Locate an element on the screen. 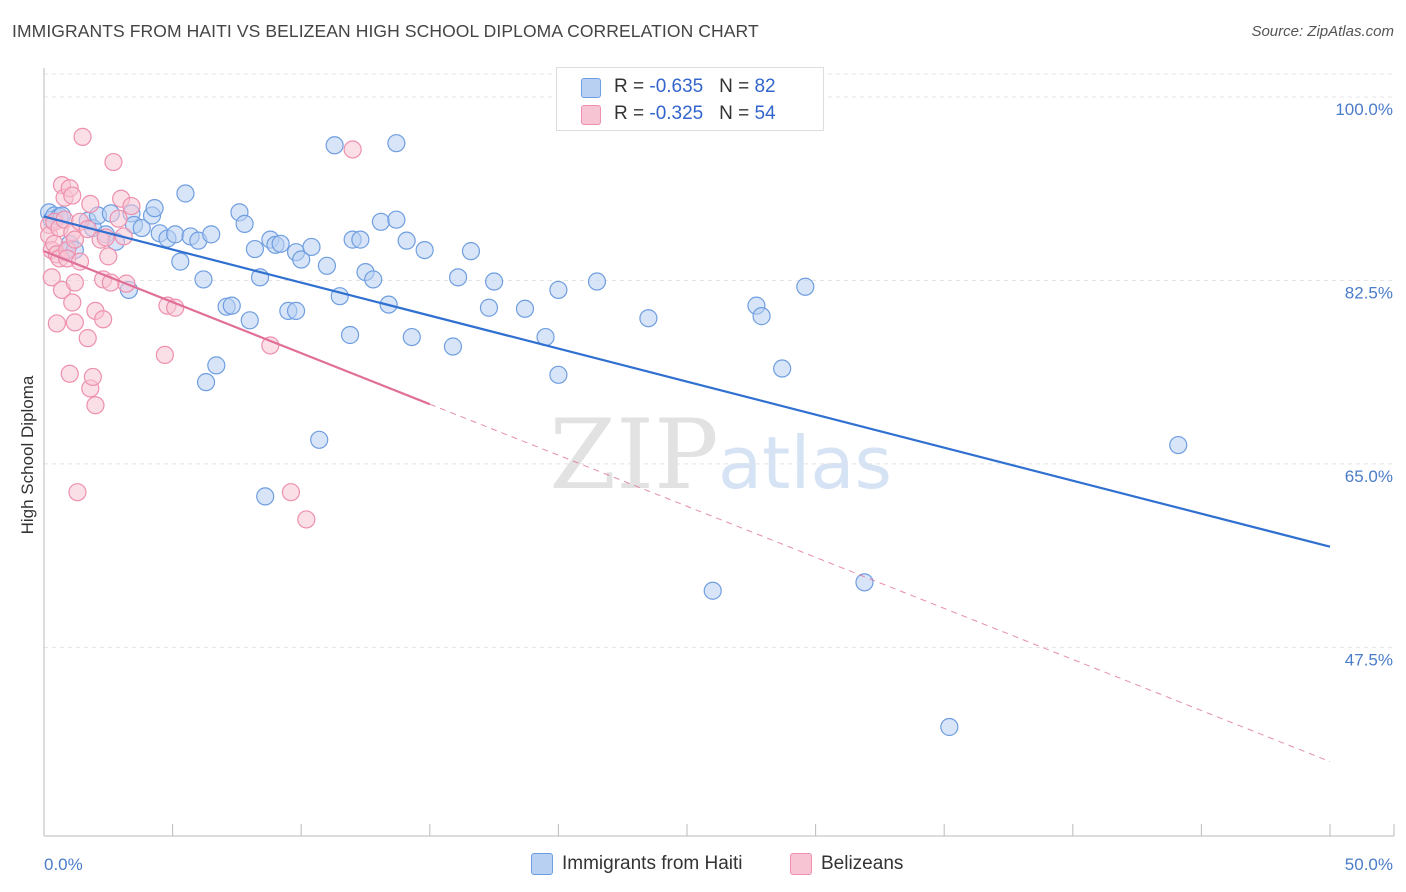 The width and height of the screenshot is (1406, 892). y-tick-label: 82.5% is located at coordinates (1369, 292).